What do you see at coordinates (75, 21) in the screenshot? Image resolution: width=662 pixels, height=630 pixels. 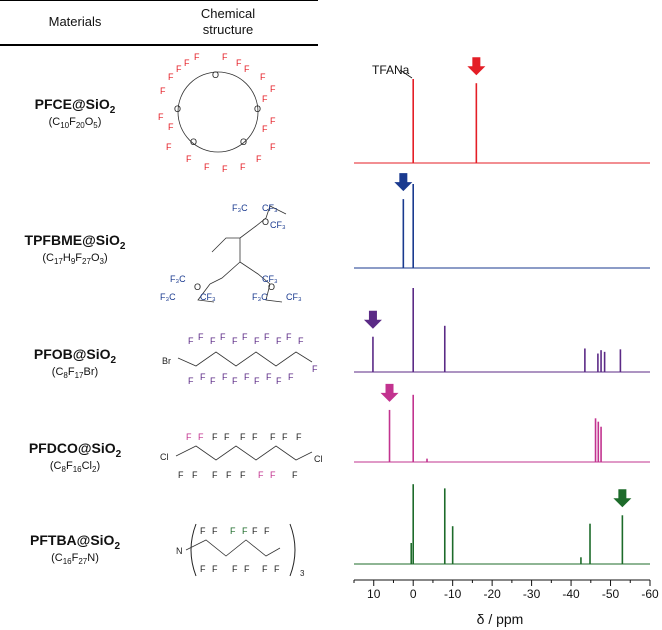 I see `materials-header: Materials` at bounding box center [75, 21].